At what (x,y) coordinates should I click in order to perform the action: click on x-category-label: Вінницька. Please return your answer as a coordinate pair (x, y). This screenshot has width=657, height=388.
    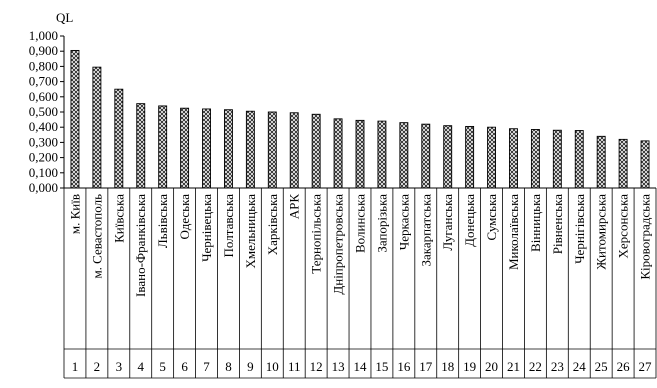
    Looking at the image, I should click on (535, 223).